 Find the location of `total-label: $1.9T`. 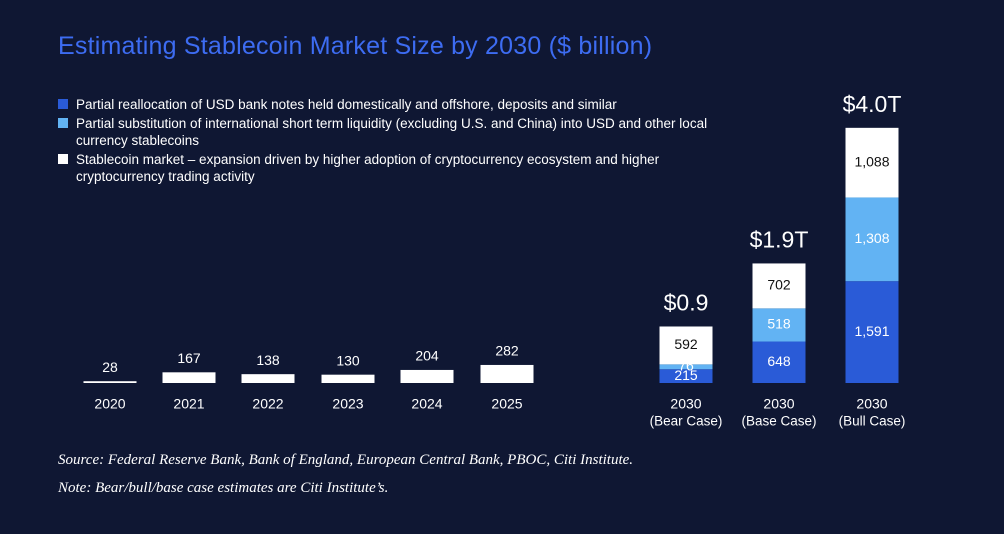

total-label: $1.9T is located at coordinates (779, 240).